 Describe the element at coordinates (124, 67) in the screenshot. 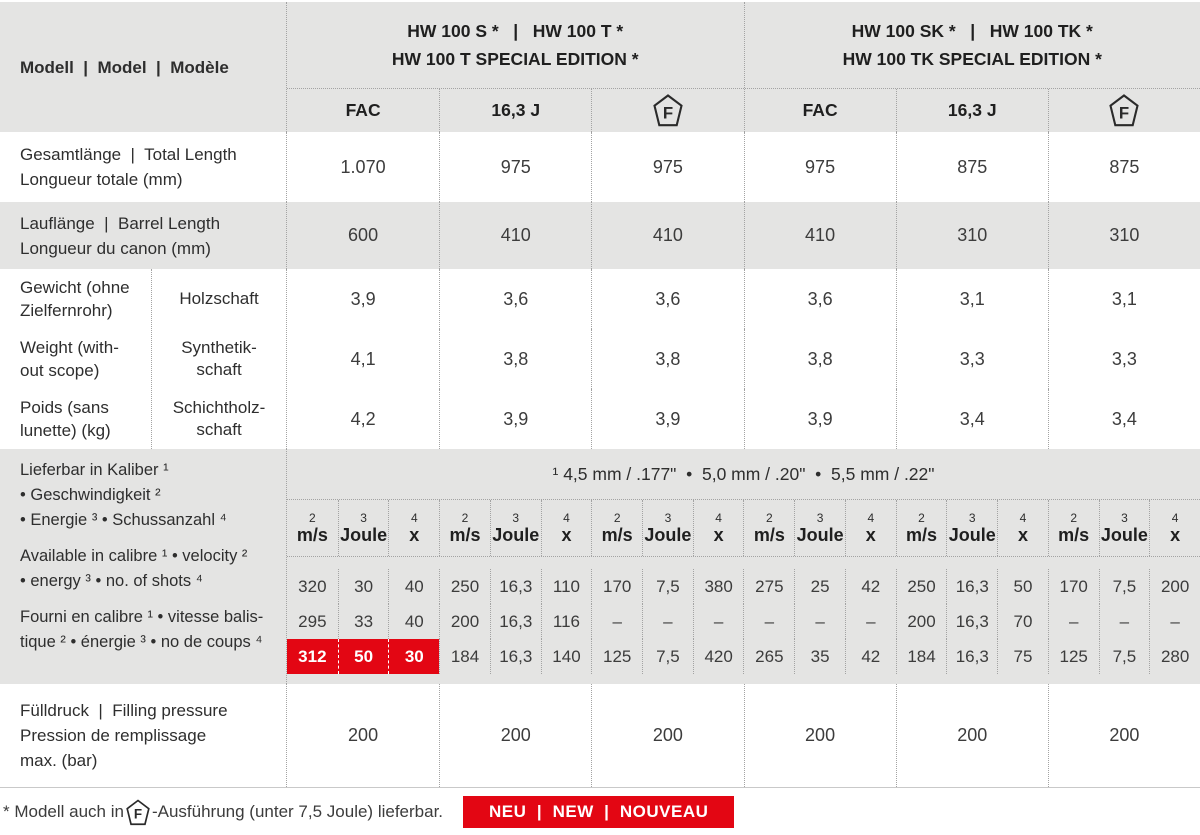

I see `model-label: Modell | Model | Modèle` at that location.